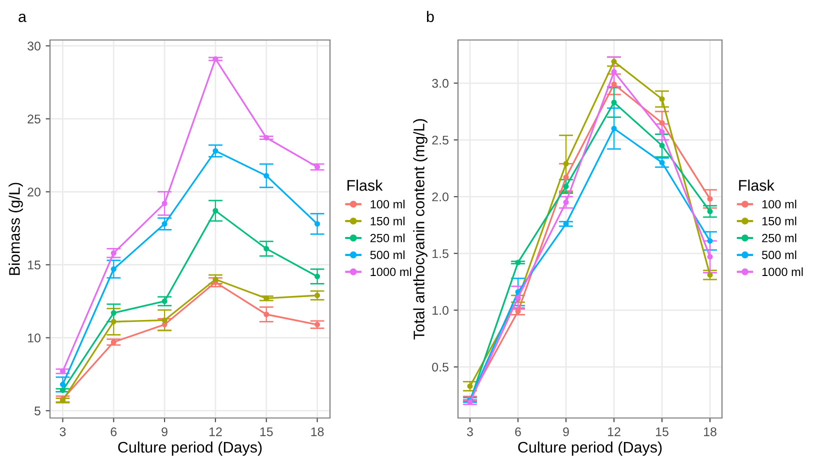 This screenshot has height=466, width=816. Describe the element at coordinates (440, 140) in the screenshot. I see `y-tick-label: 2.5` at that location.